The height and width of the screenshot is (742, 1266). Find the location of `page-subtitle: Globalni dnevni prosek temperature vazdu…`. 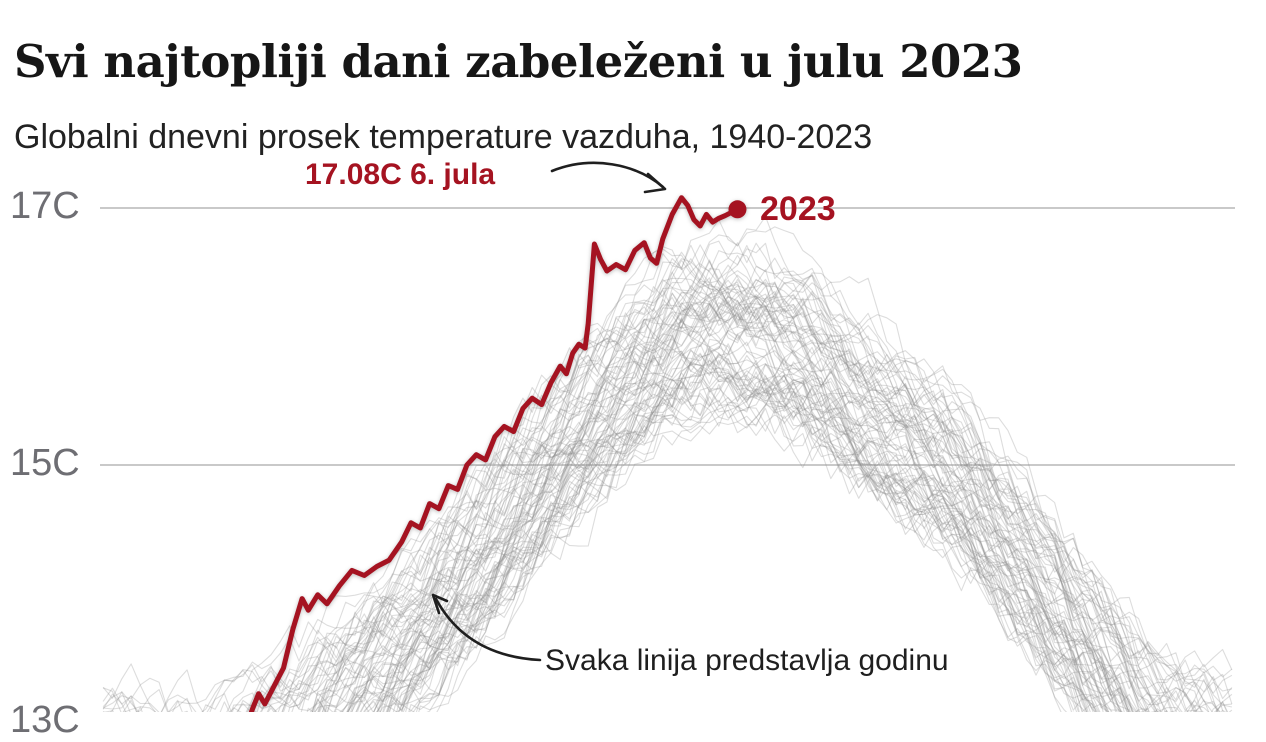

page-subtitle: Globalni dnevni prosek temperature vazdu… is located at coordinates (443, 137).